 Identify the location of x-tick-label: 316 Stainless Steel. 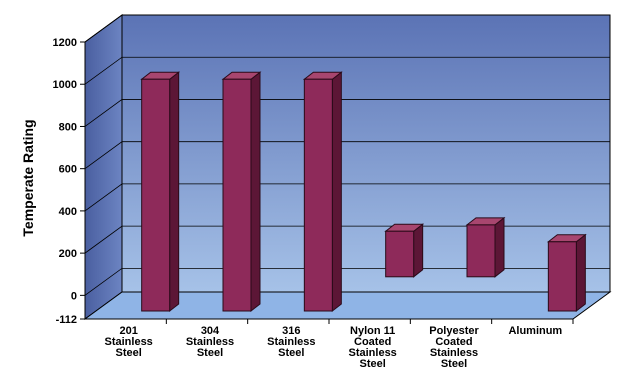
(291, 342).